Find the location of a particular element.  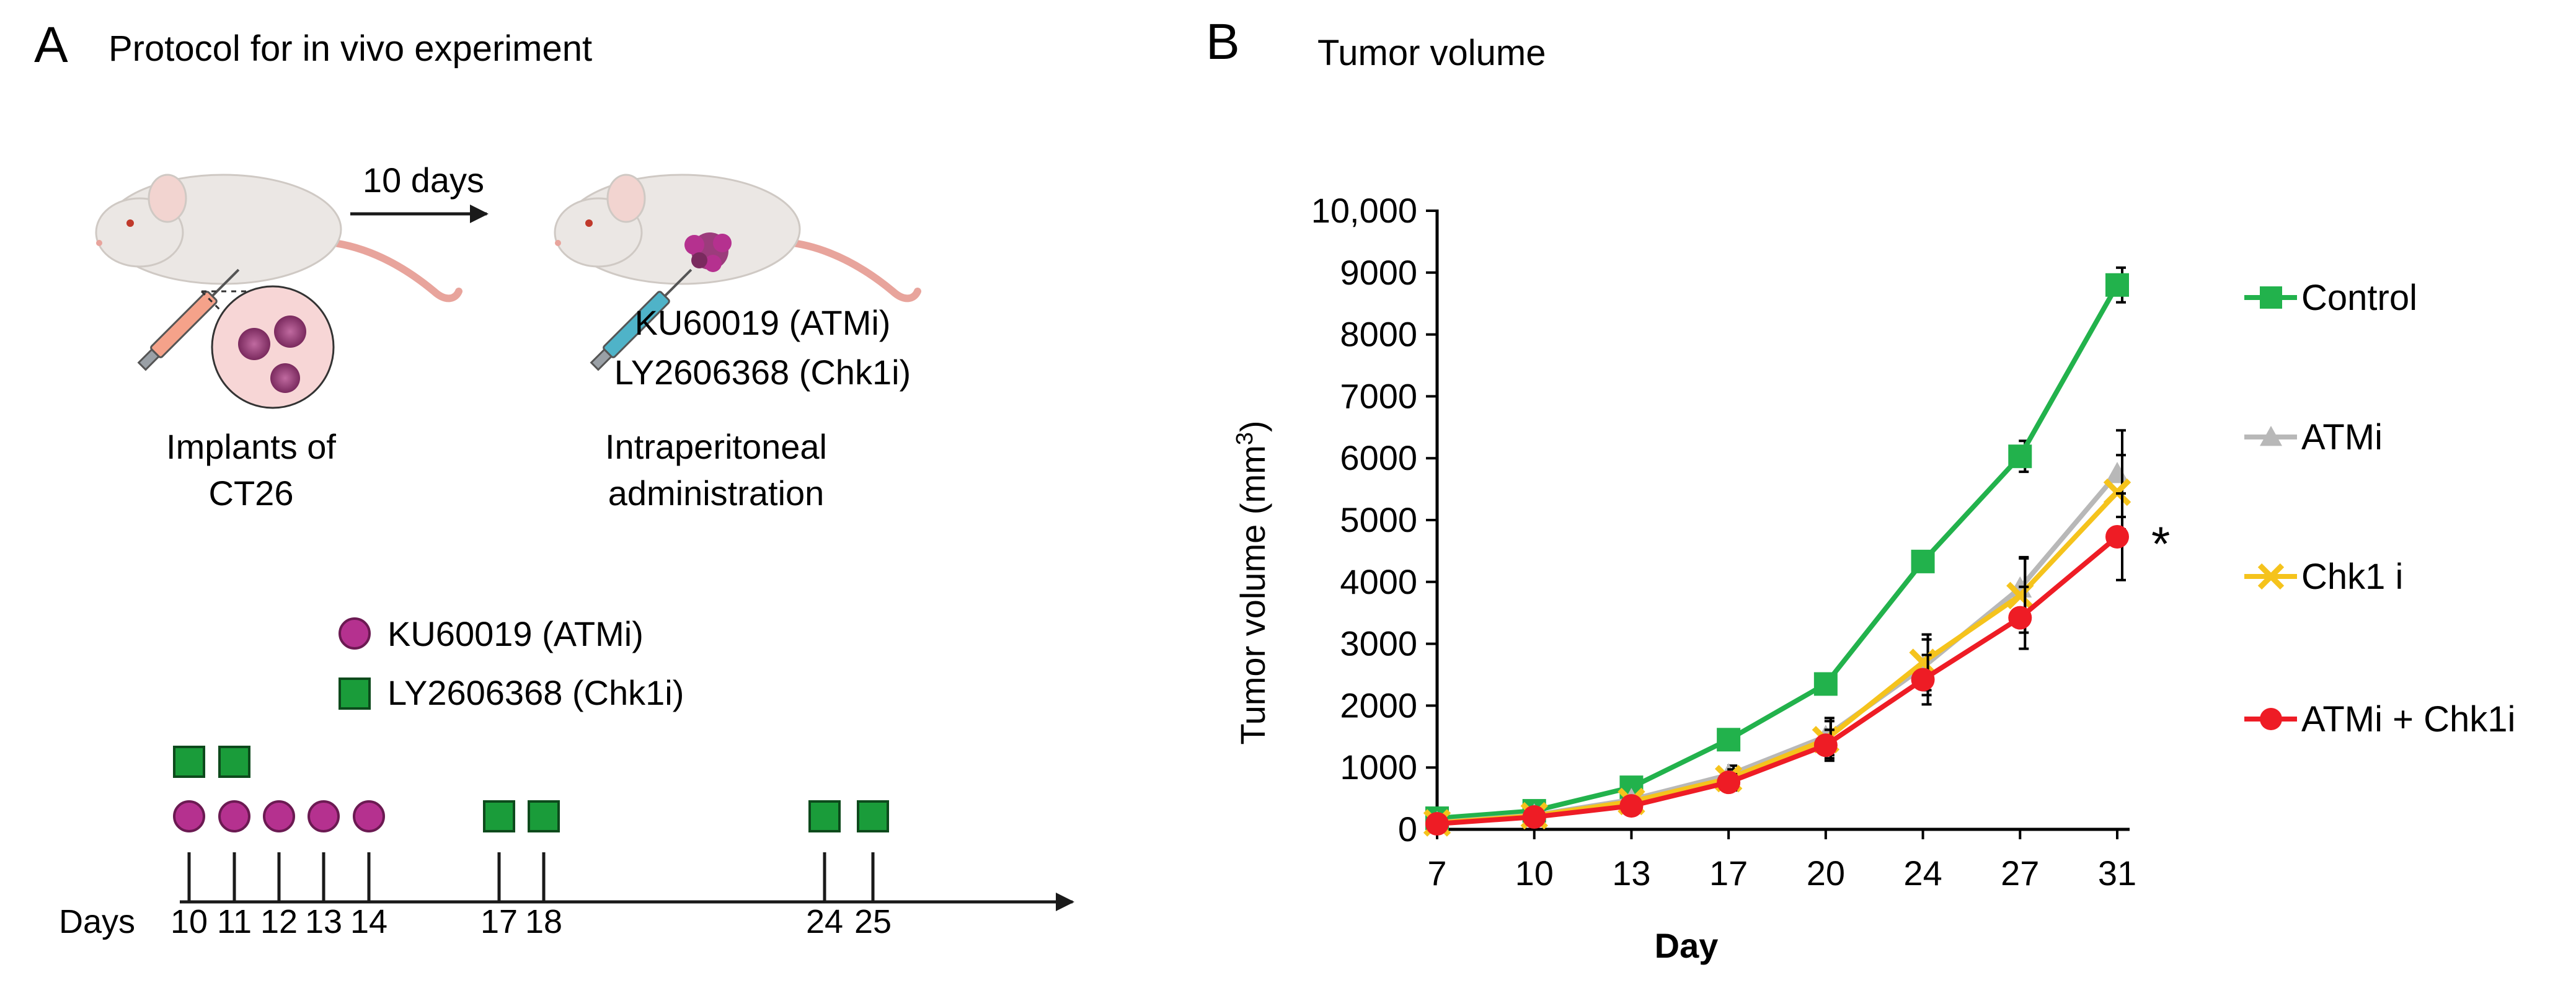

series-atmi is located at coordinates (1777, 630).